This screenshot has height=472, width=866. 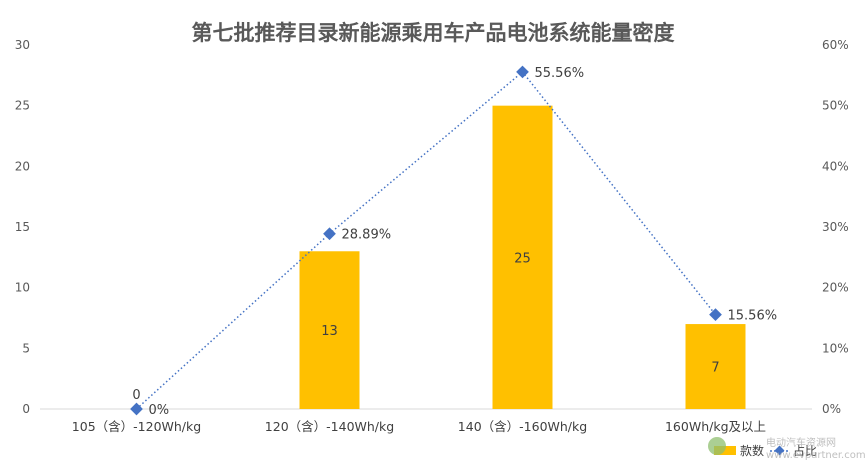 I want to click on line-data-label: 28.89%, so click(x=367, y=235).